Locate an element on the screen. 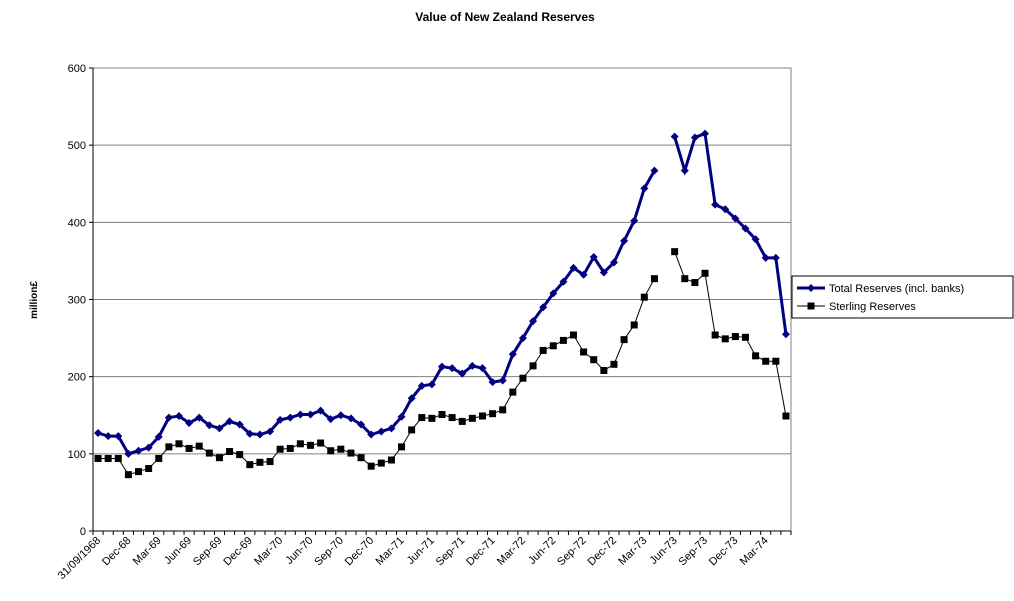  x-tick-label: Mar-73 is located at coordinates (632, 551).